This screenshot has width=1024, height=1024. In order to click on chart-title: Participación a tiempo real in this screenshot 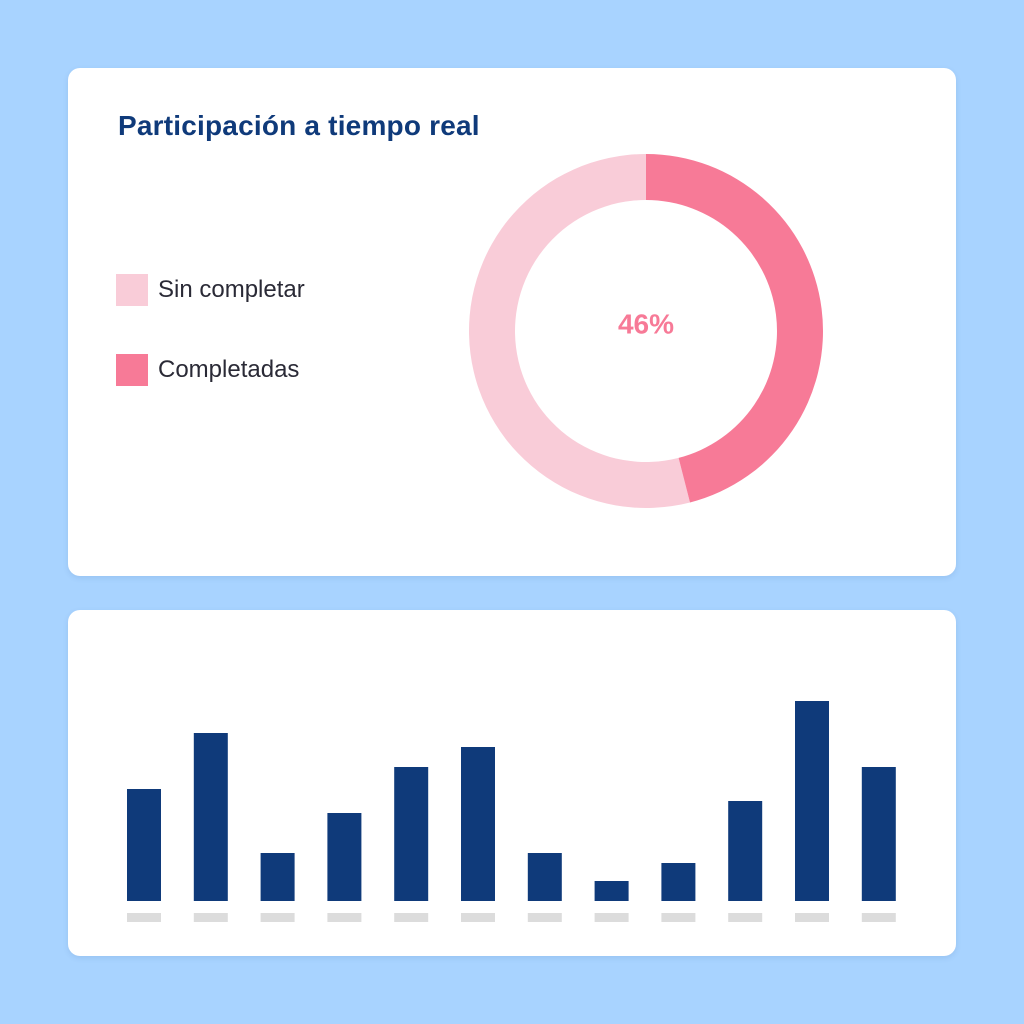, I will do `click(299, 125)`.